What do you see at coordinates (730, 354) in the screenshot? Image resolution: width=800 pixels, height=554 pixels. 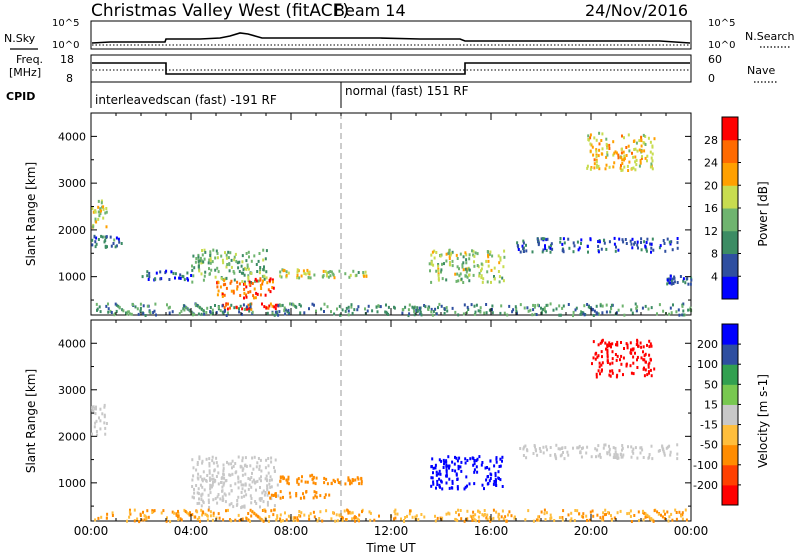 I see `colorbar-segment` at bounding box center [730, 354].